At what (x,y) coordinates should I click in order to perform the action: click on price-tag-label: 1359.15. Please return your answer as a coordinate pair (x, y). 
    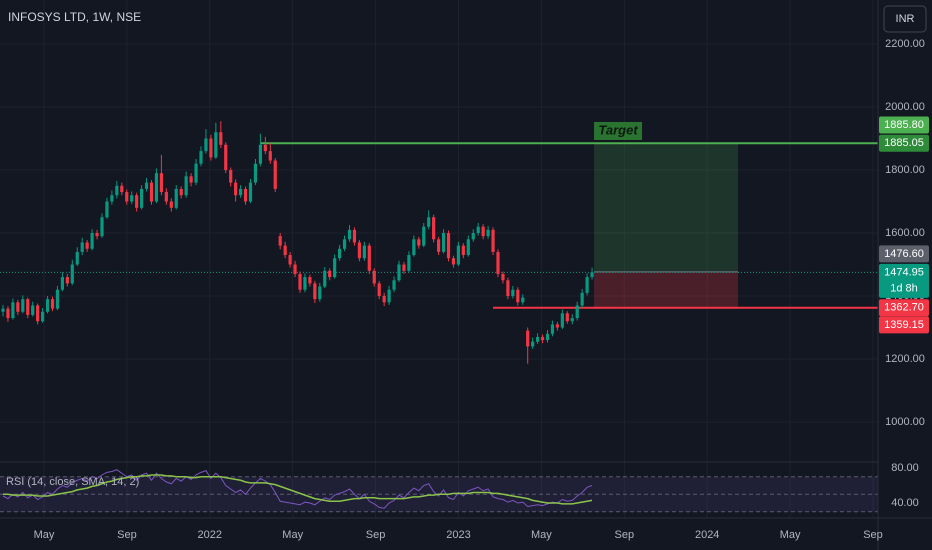
    Looking at the image, I should click on (904, 325).